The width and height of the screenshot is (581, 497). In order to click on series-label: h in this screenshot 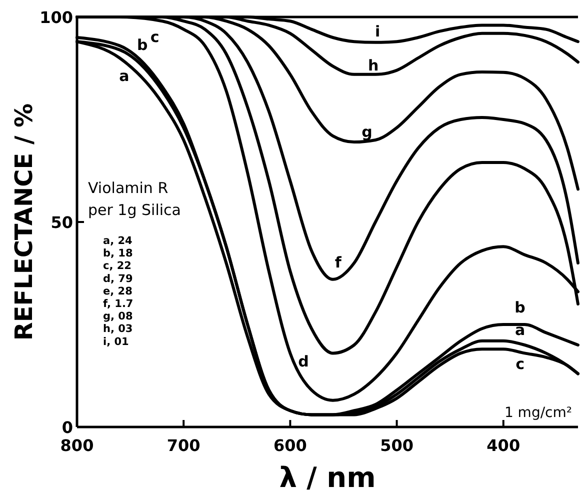, I will do `click(373, 65)`.